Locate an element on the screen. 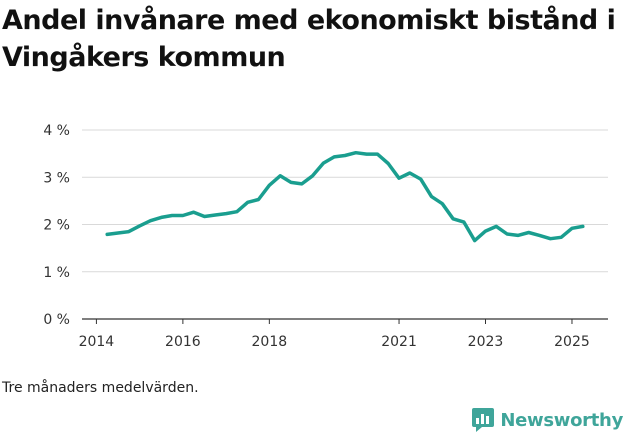 The height and width of the screenshot is (439, 631). brand: Newsworthy is located at coordinates (547, 420).